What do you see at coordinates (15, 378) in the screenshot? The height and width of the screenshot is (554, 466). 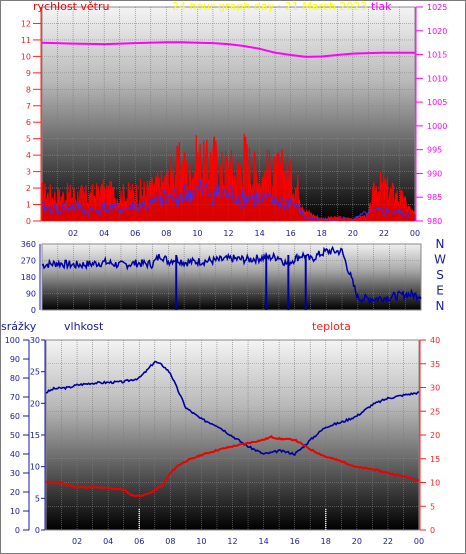 I see `rain-tick-label: 80` at bounding box center [15, 378].